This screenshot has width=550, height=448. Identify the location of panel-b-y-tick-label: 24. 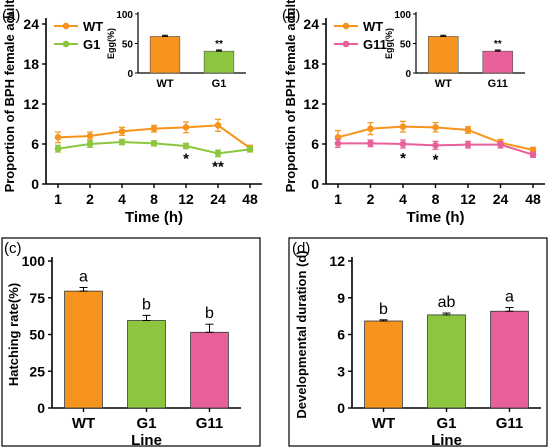
(311, 24).